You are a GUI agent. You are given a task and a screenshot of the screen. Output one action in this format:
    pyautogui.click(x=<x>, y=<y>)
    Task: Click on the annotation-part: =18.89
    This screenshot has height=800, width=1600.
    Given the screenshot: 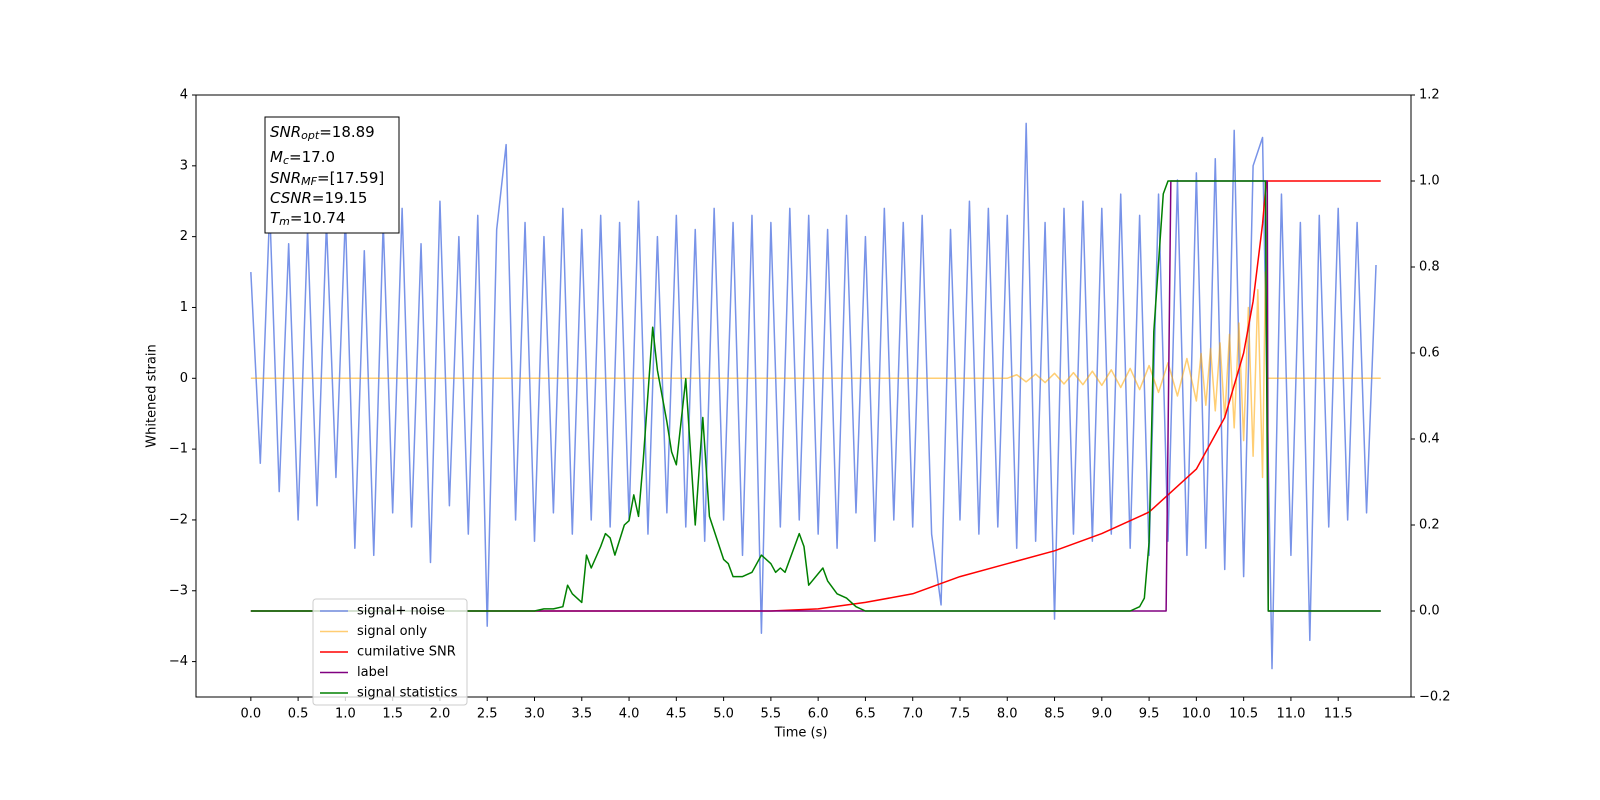 What is the action you would take?
    pyautogui.click(x=347, y=132)
    